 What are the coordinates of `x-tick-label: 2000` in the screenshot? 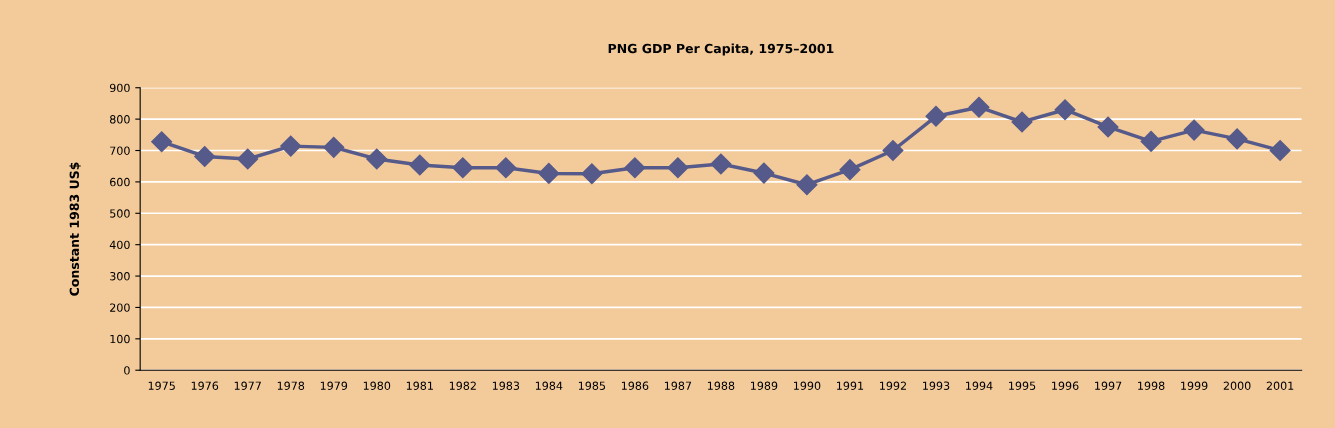 It's located at (1237, 385).